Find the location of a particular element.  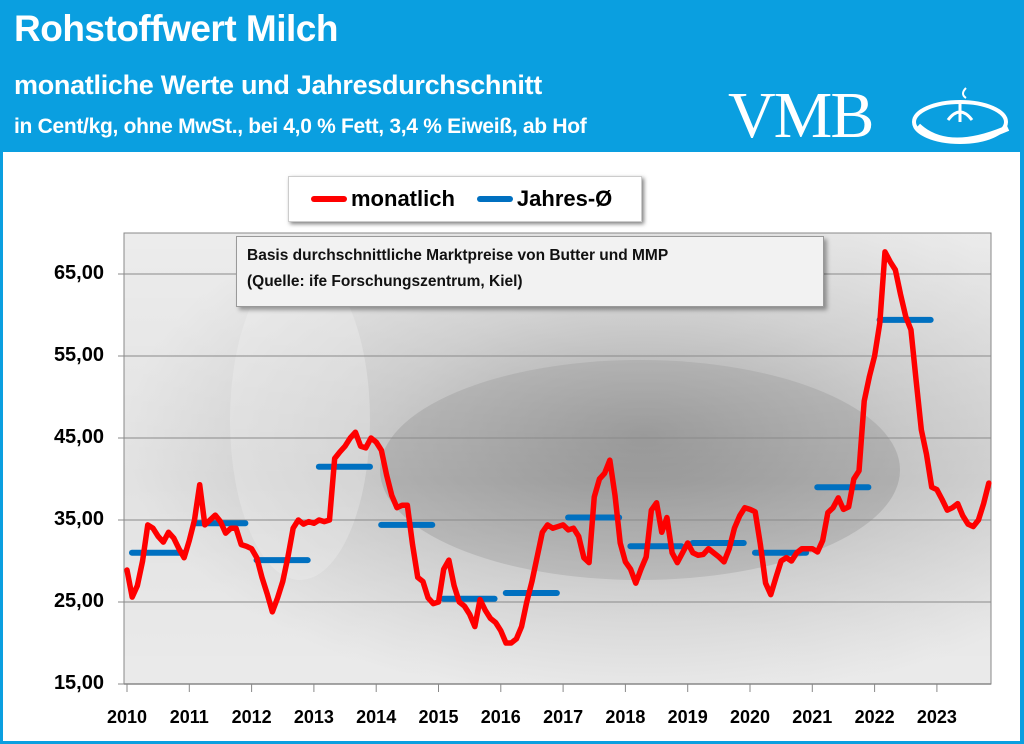

y-tick-label: 25,00 is located at coordinates (78, 601).